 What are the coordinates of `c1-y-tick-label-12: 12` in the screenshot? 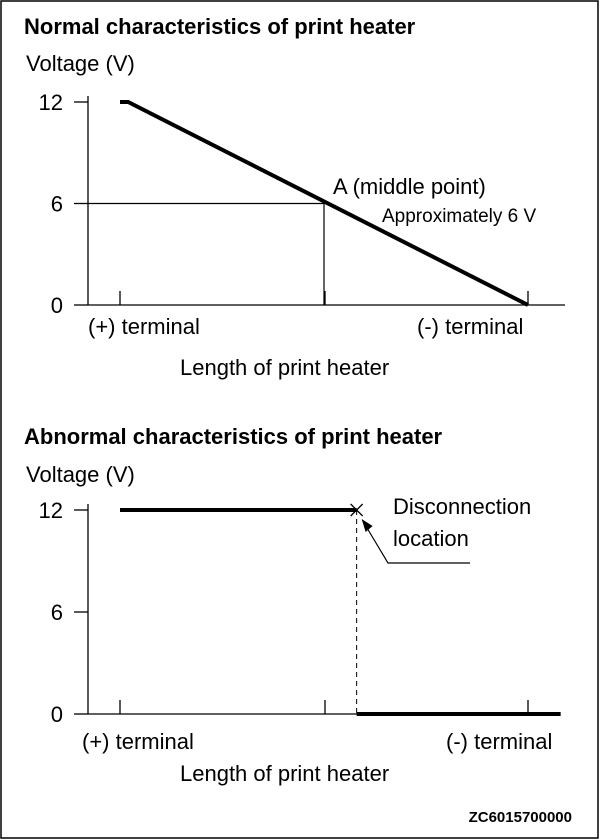 It's located at (51, 102).